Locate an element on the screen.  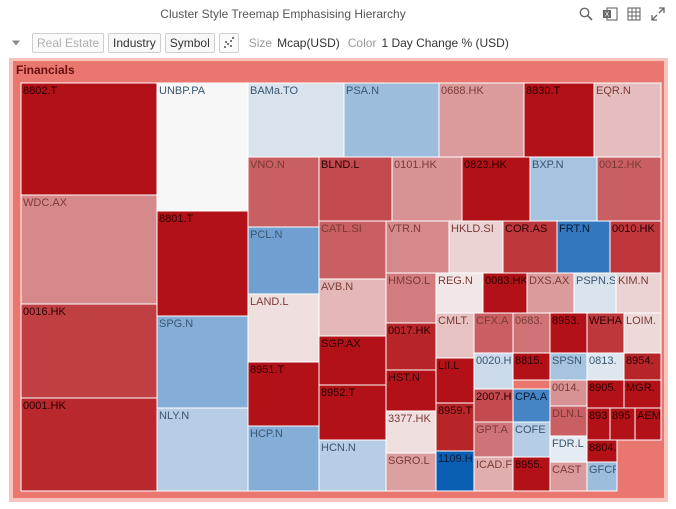
treemap-cell-label: EQR.N is located at coordinates (613, 91).